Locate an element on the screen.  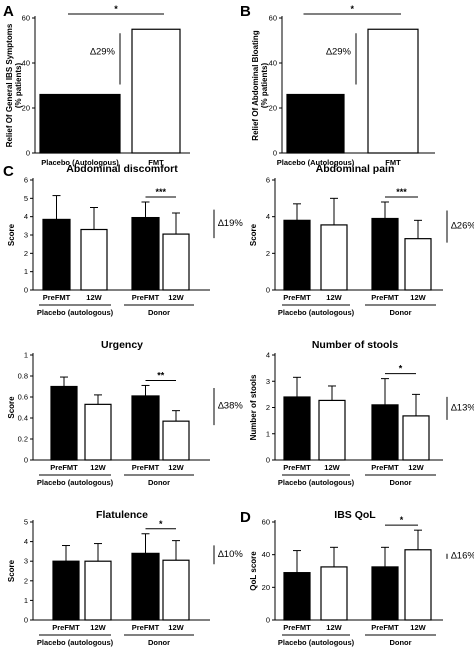
panel-label: B is located at coordinates (245, 11).